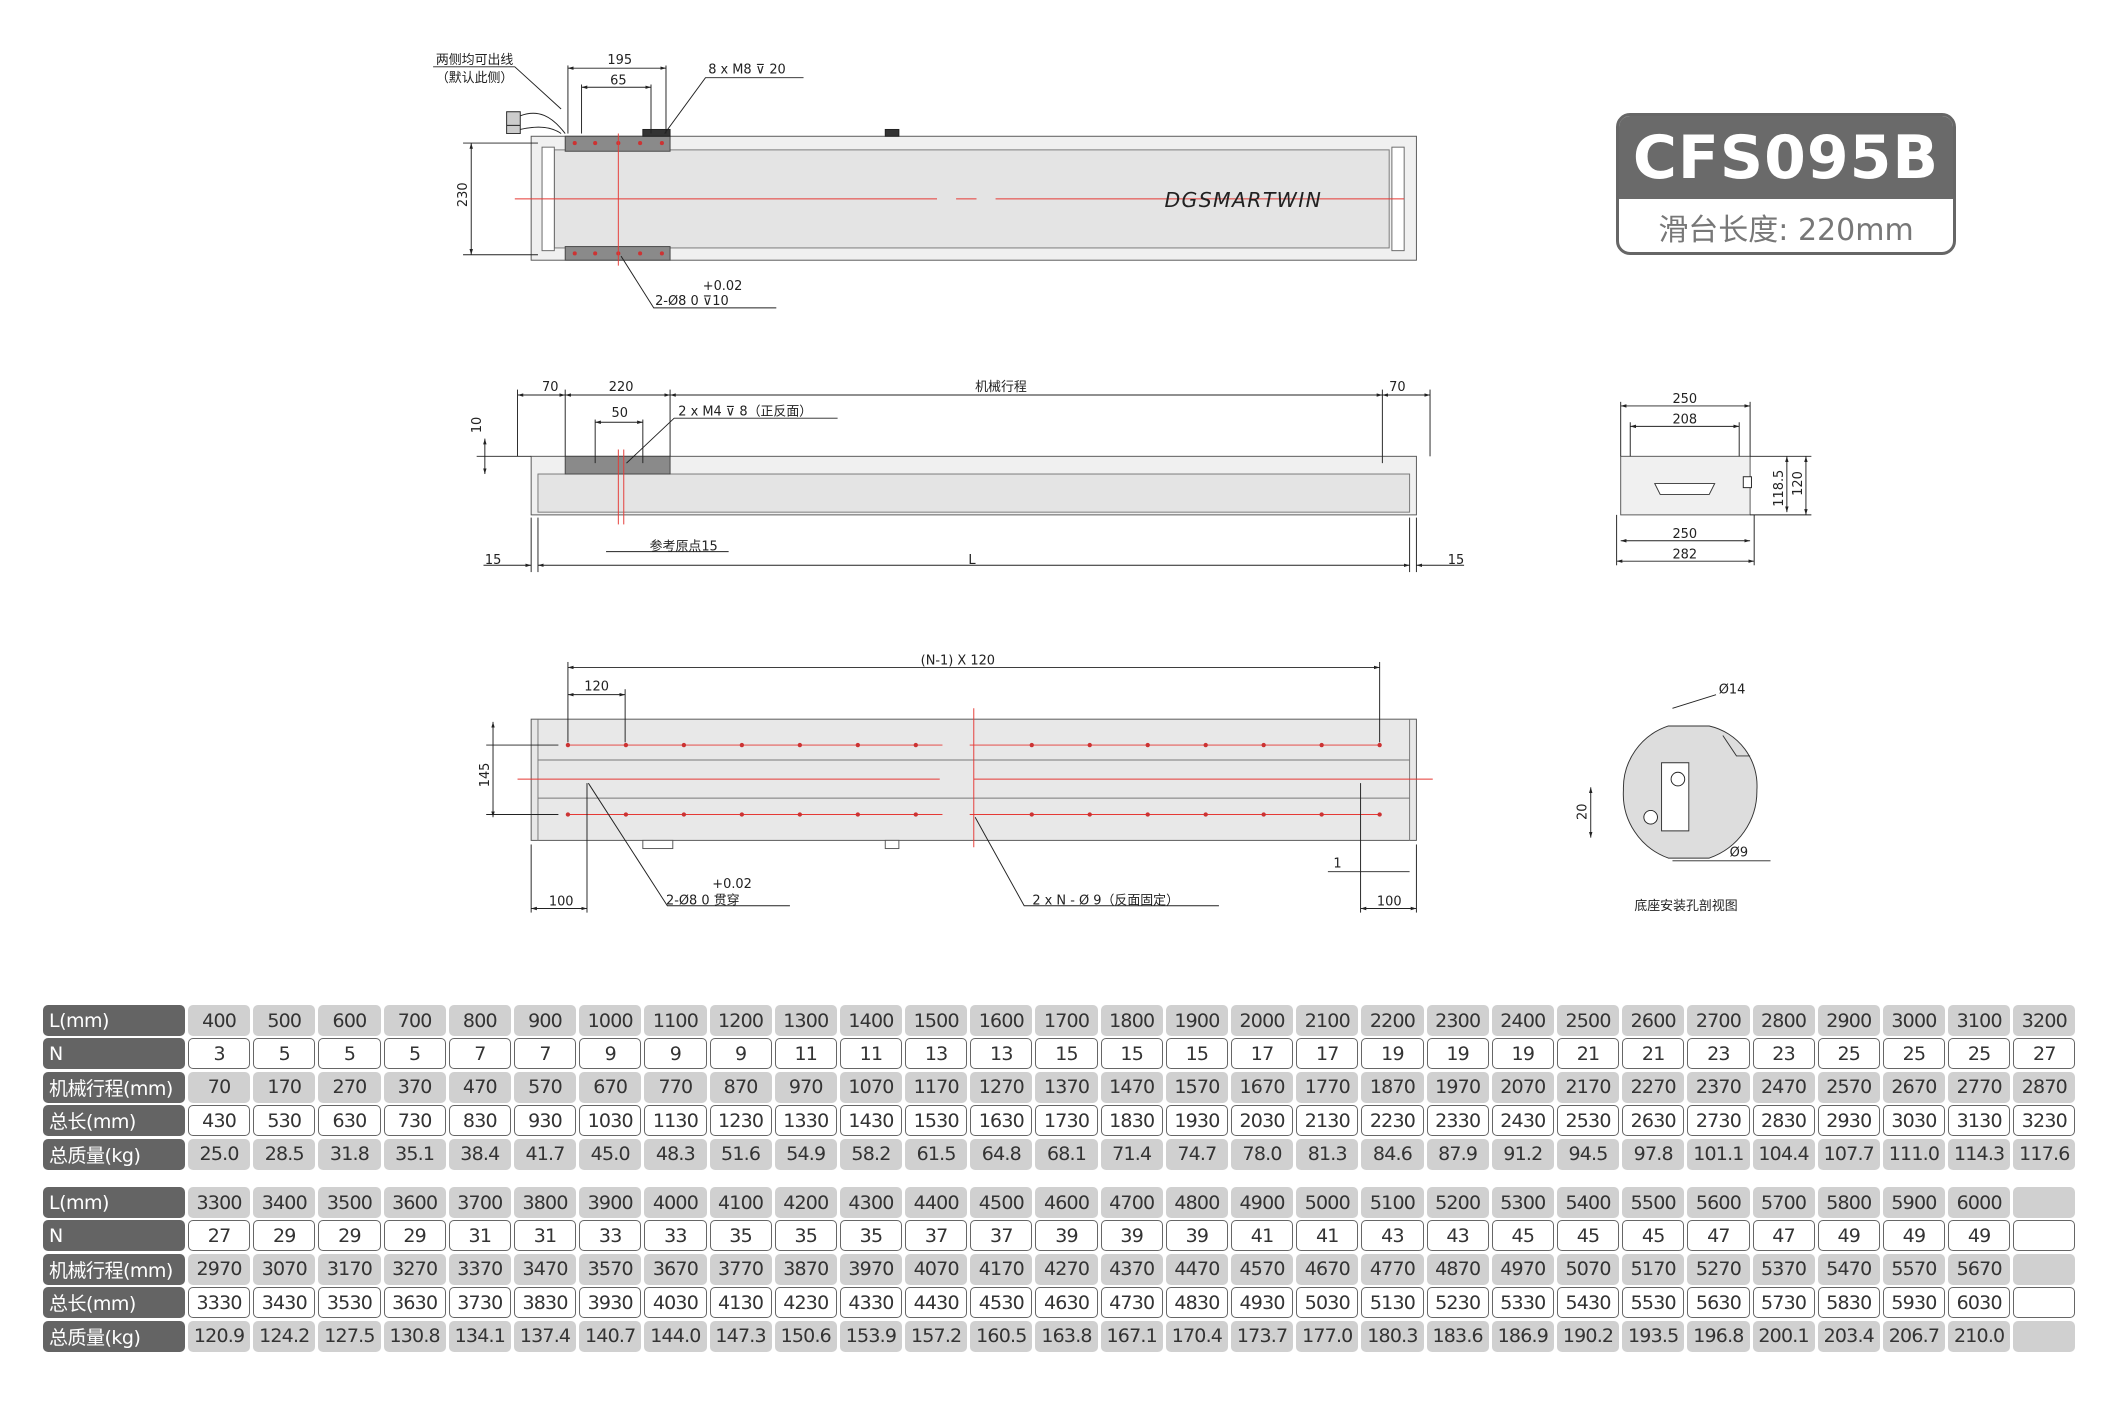 The height and width of the screenshot is (1422, 2111). What do you see at coordinates (1066, 1202) in the screenshot?
I see `table-cell: 4600` at bounding box center [1066, 1202].